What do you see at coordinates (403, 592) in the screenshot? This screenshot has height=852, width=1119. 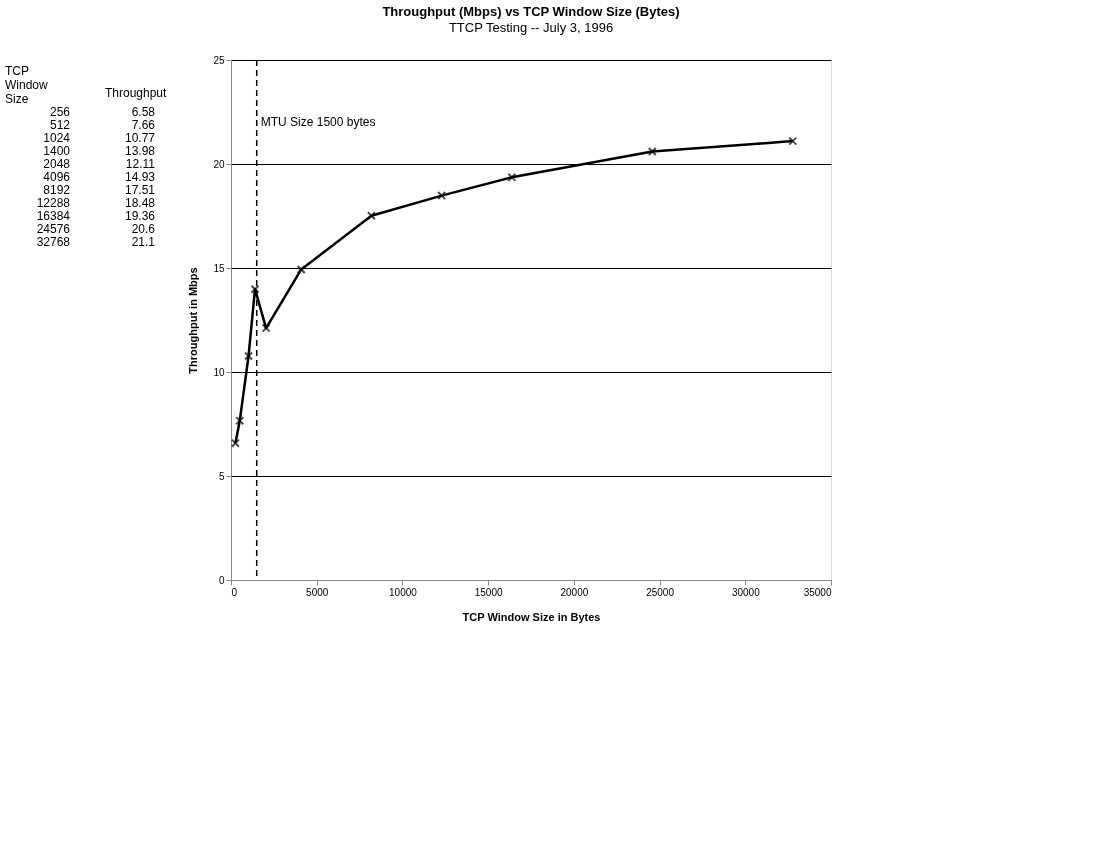 I see `x-tick-label: 10000` at bounding box center [403, 592].